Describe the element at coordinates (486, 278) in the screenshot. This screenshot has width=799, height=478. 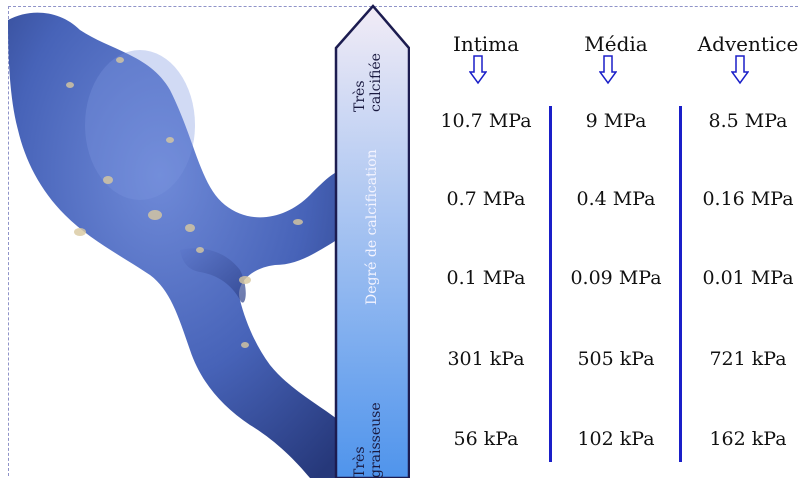
I see `table-cell: 0.1 MPa` at that location.